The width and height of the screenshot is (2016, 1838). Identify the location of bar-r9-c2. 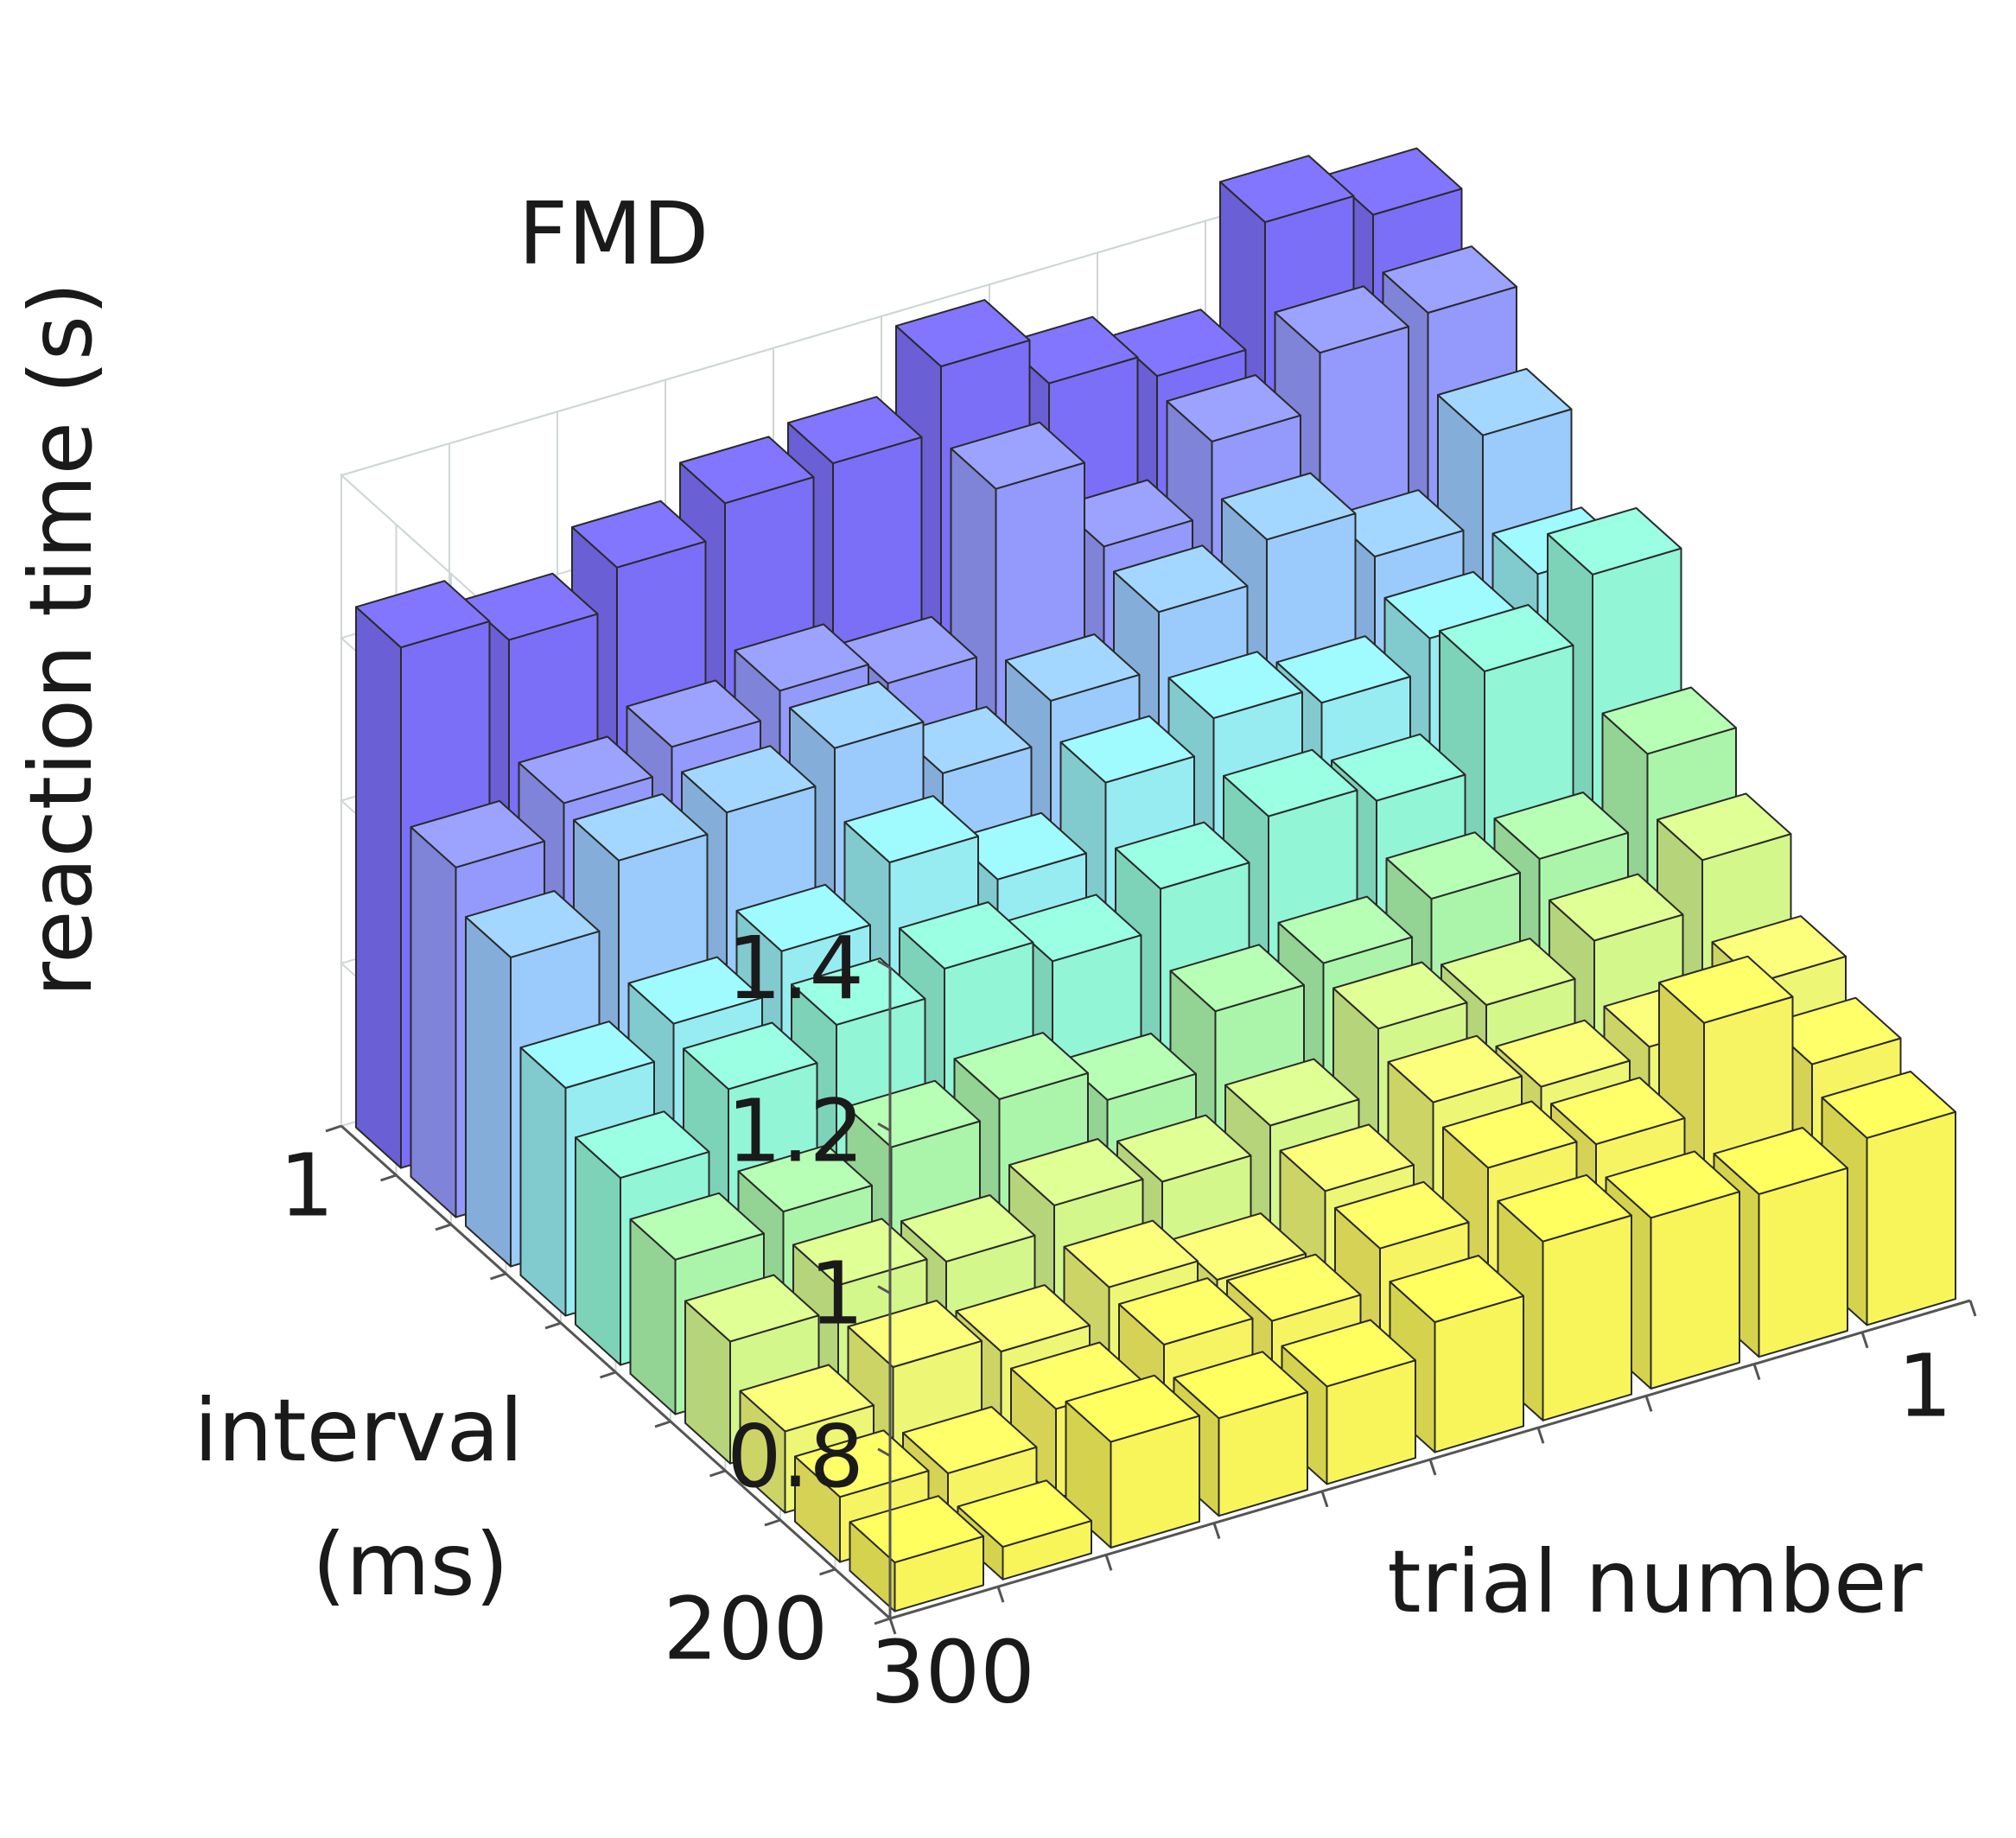
(1132, 1461).